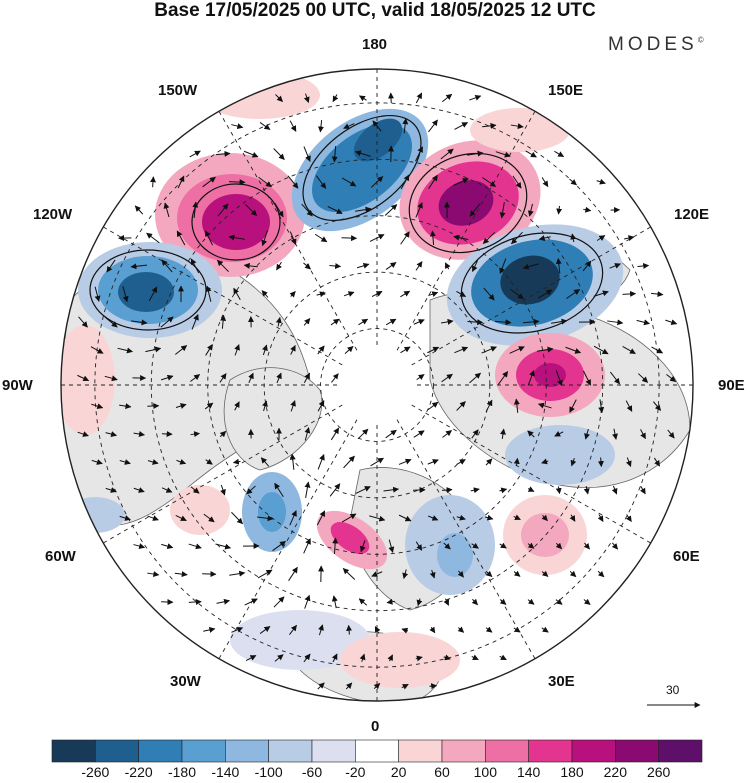 This screenshot has width=750, height=783. What do you see at coordinates (268, 772) in the screenshot?
I see `colorbar-tick-label: -100` at bounding box center [268, 772].